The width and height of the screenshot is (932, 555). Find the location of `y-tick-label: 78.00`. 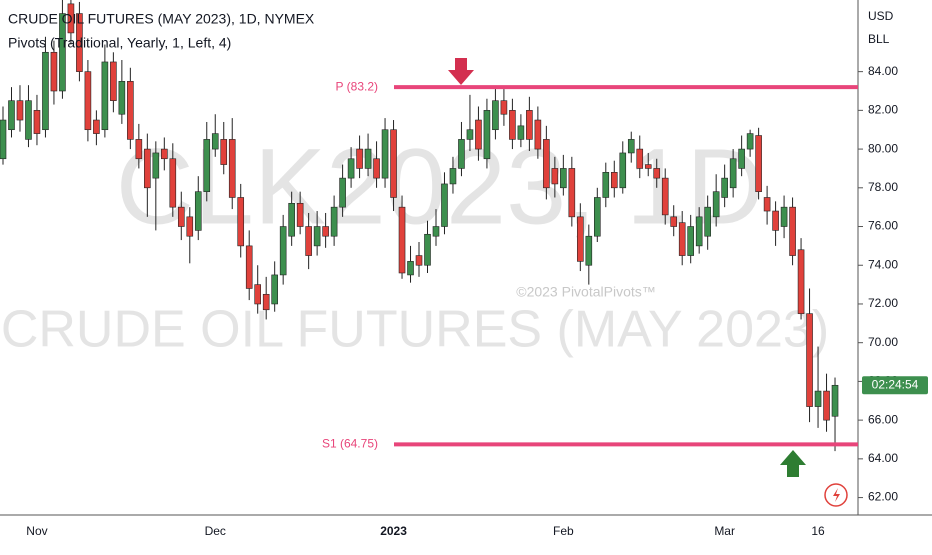

y-tick-label: 78.00 is located at coordinates (883, 187).